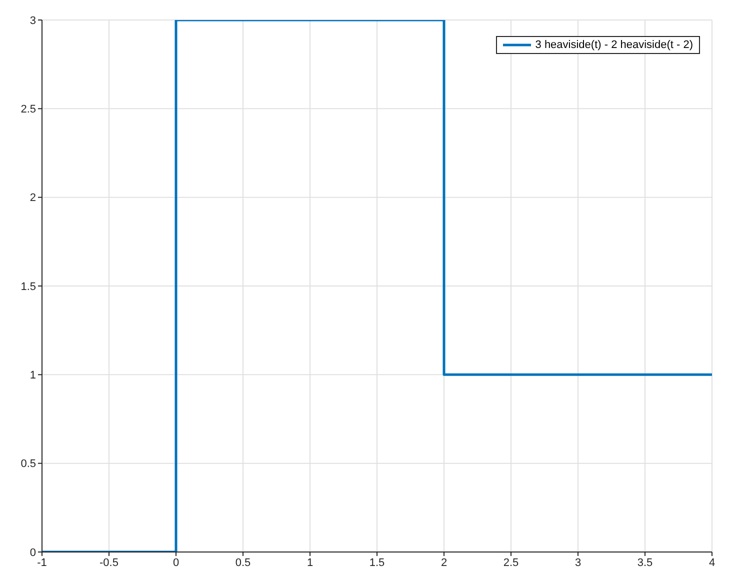 The width and height of the screenshot is (734, 588). What do you see at coordinates (33, 552) in the screenshot?
I see `y-tick-label: 0` at bounding box center [33, 552].